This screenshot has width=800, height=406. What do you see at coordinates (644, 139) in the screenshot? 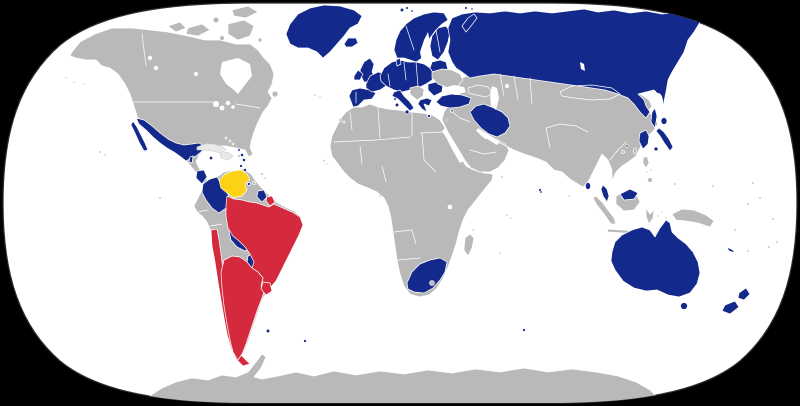
I see `korea` at bounding box center [644, 139].